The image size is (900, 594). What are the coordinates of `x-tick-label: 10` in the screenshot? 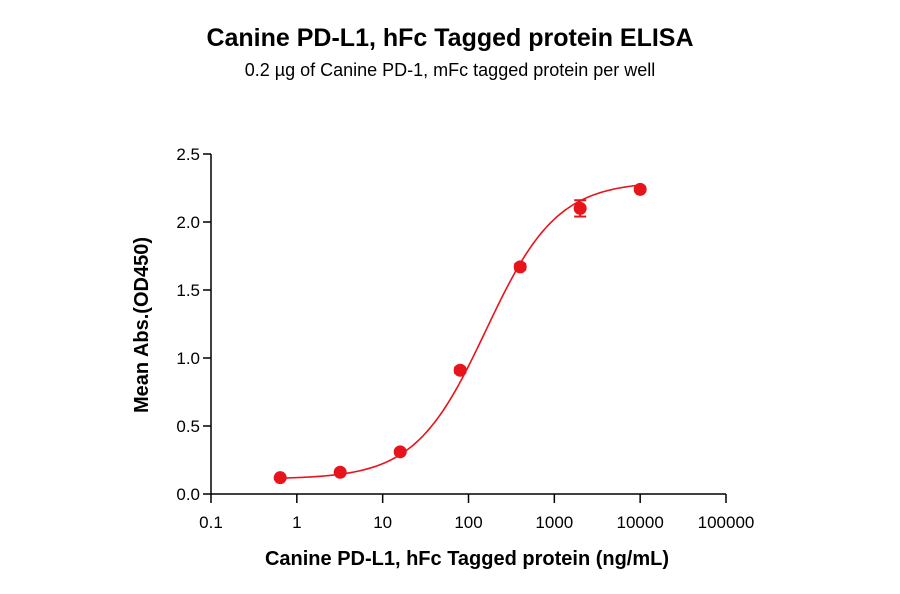 It's located at (382, 522).